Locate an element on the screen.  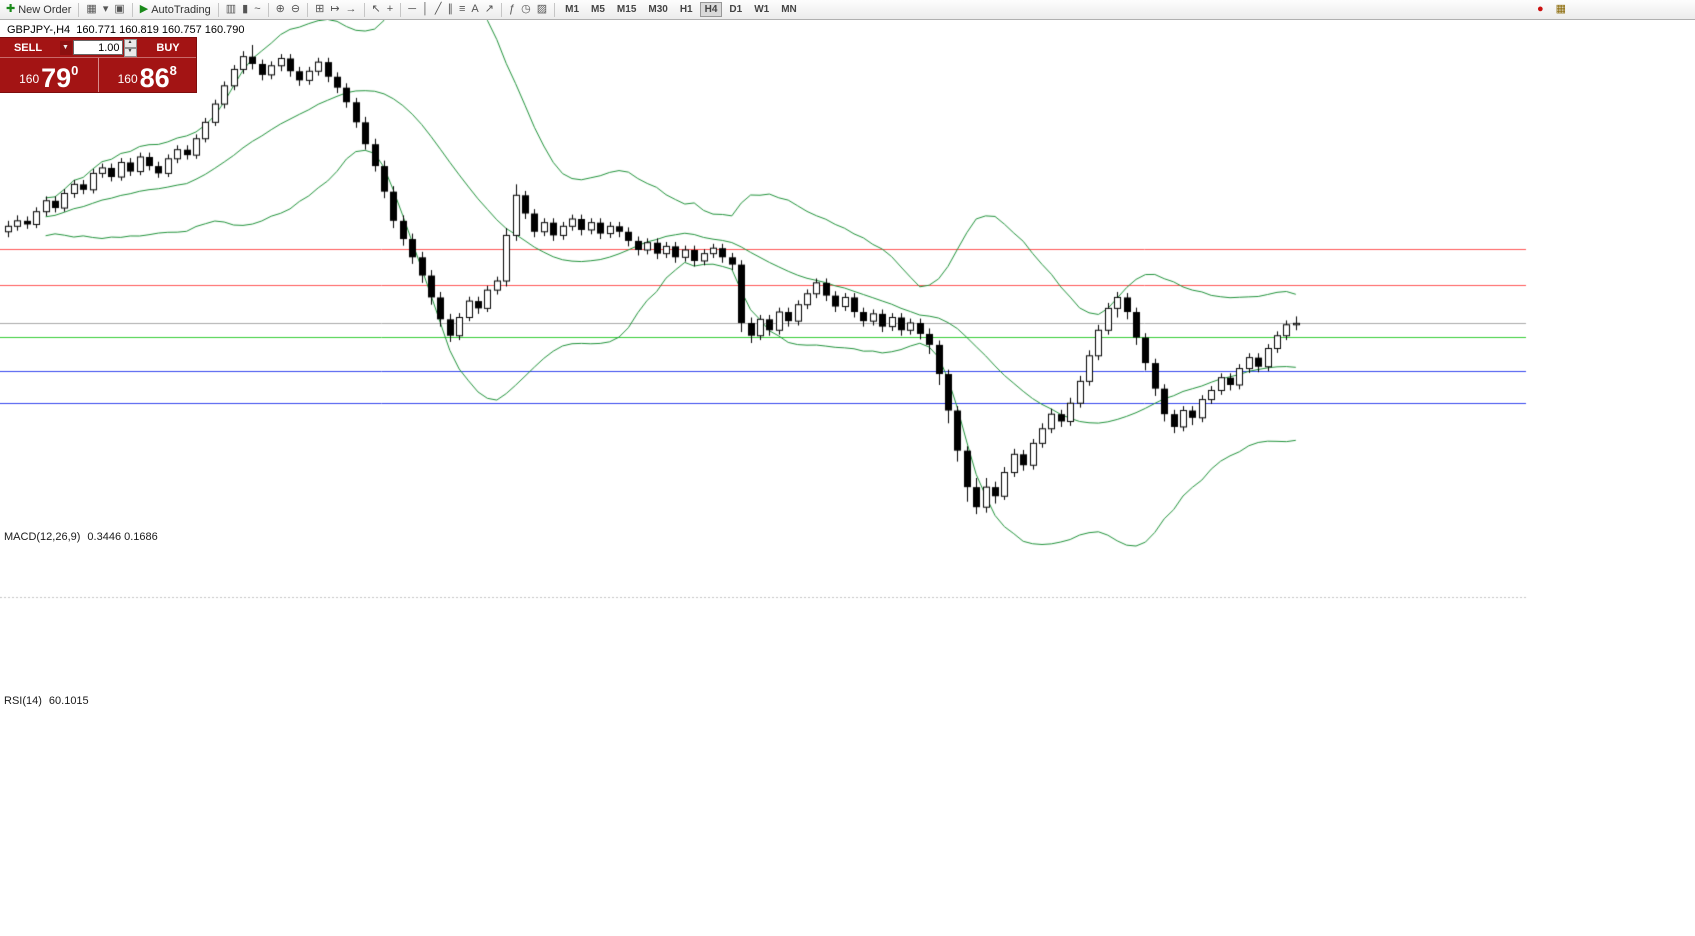
timeframe-m30-button: M30 is located at coordinates (658, 9).